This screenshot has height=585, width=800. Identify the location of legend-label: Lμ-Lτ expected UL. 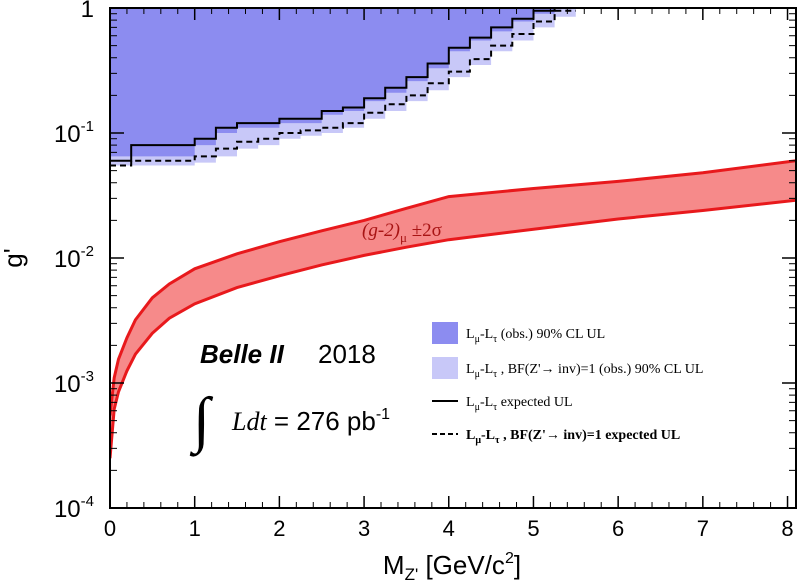
(519, 404).